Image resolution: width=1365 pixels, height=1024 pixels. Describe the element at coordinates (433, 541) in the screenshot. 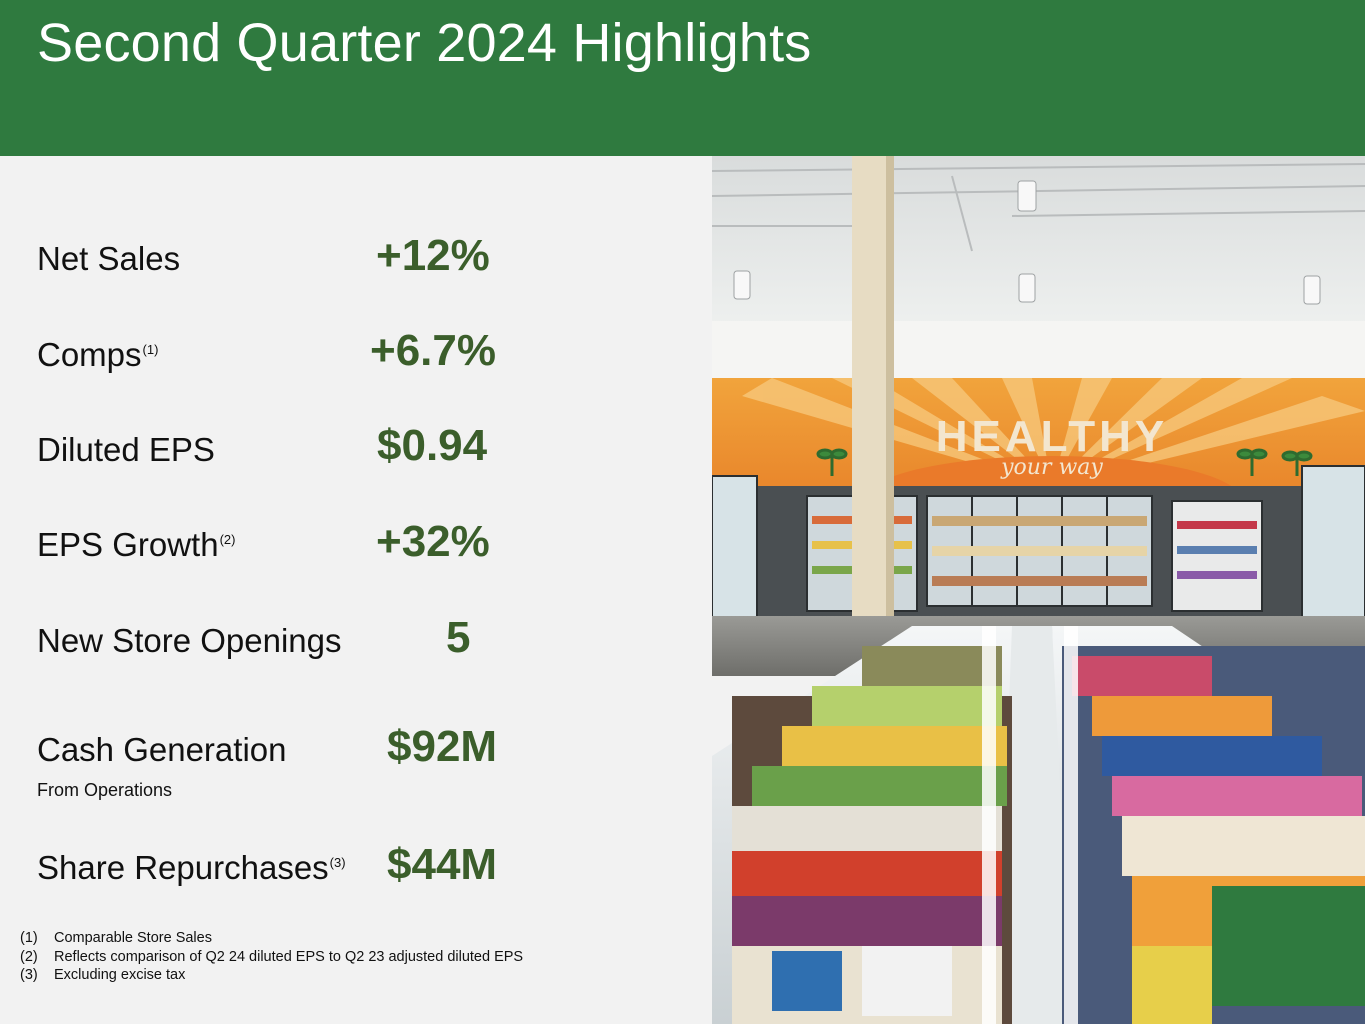

I see `metric-value-eps-growth: +32%` at that location.